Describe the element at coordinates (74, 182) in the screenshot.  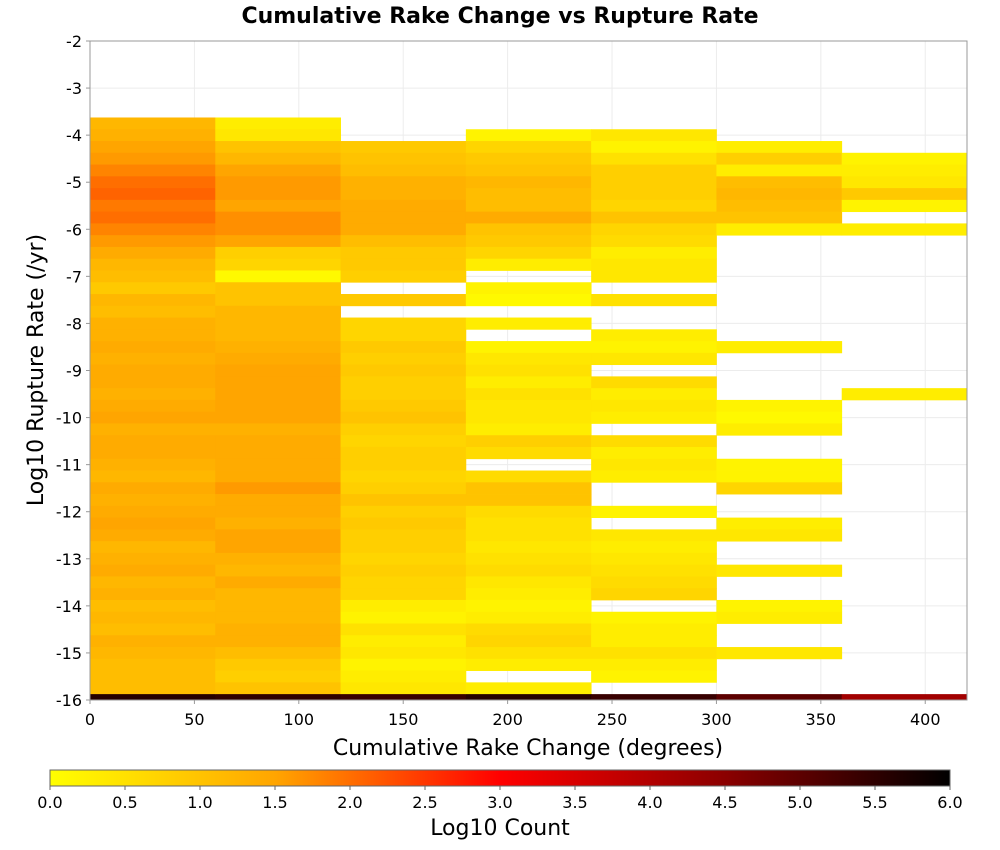
I see `y-tick-label: -5` at that location.